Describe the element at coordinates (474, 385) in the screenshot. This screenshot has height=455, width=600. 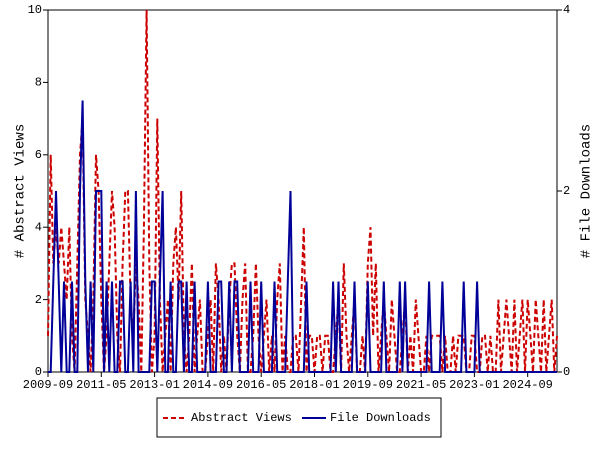
I see `x-tick-label: 2023-01` at that location.